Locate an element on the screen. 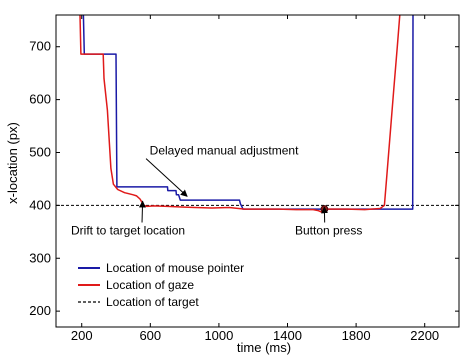 The image size is (471, 356). y-tick-label: 300 is located at coordinates (40, 257).